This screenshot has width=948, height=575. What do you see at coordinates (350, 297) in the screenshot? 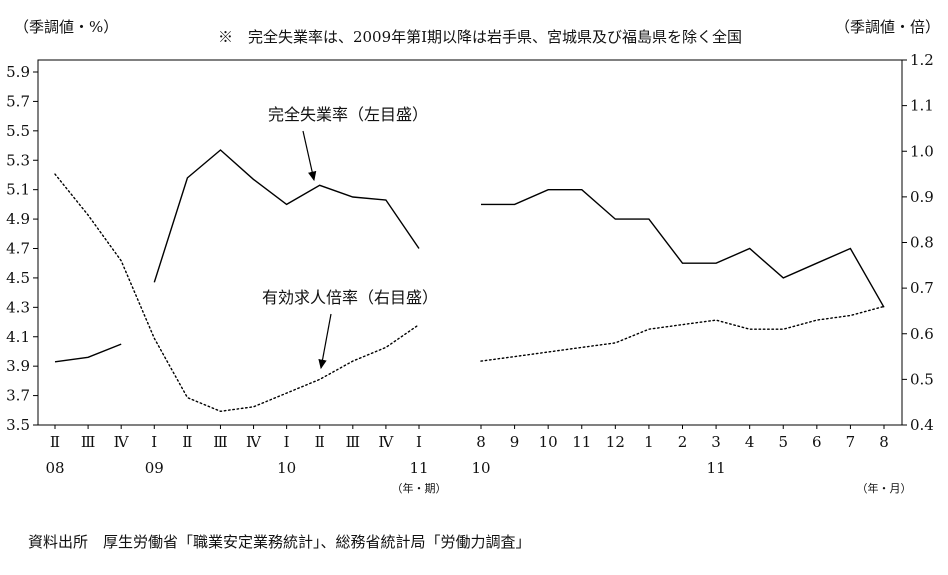
I see `job-openings-ratio-legend-label: 有効求人倍率（右目盛）` at bounding box center [350, 297].